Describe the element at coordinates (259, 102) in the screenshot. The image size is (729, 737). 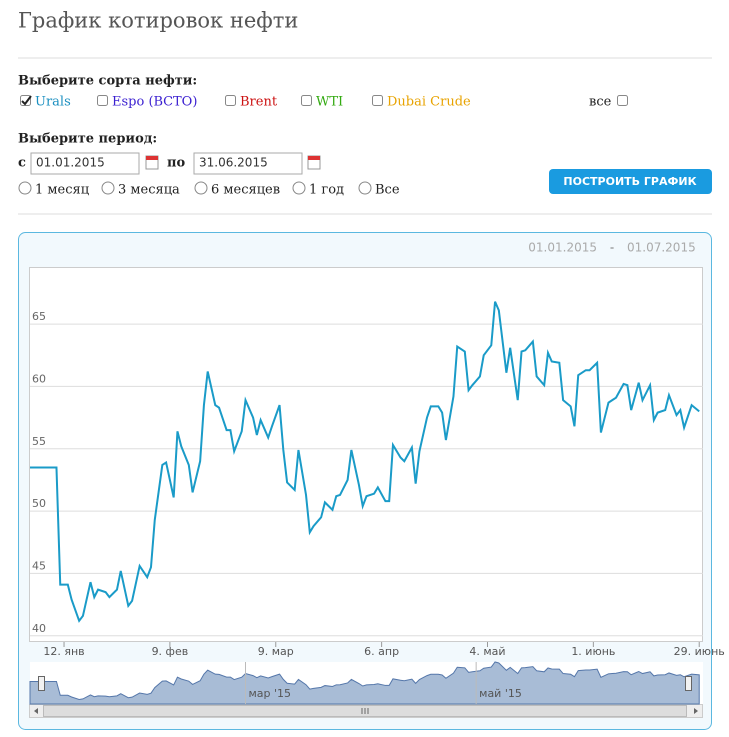
I see `grade-label: Brent` at that location.